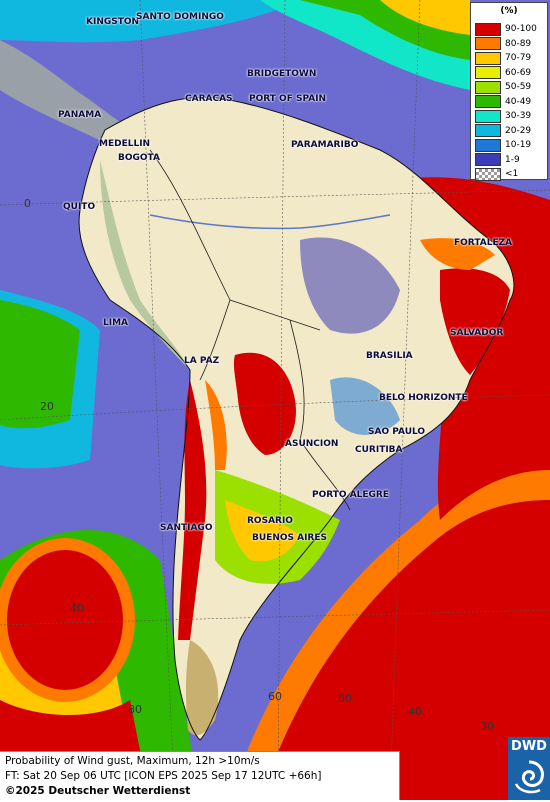  Describe the element at coordinates (262, 531) in the screenshot. I see `pampas-yellow` at that location.